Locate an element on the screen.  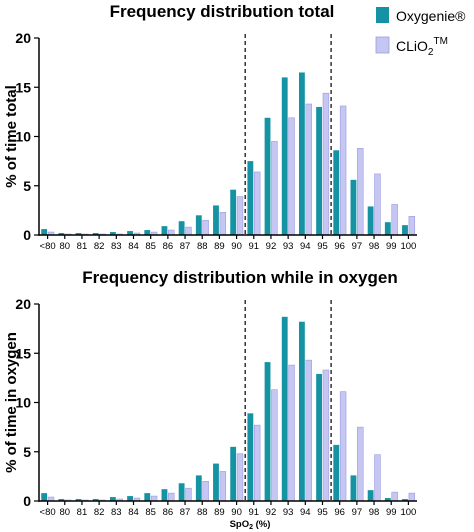
legend-label-clio2: CLiO2TM is located at coordinates (422, 47).